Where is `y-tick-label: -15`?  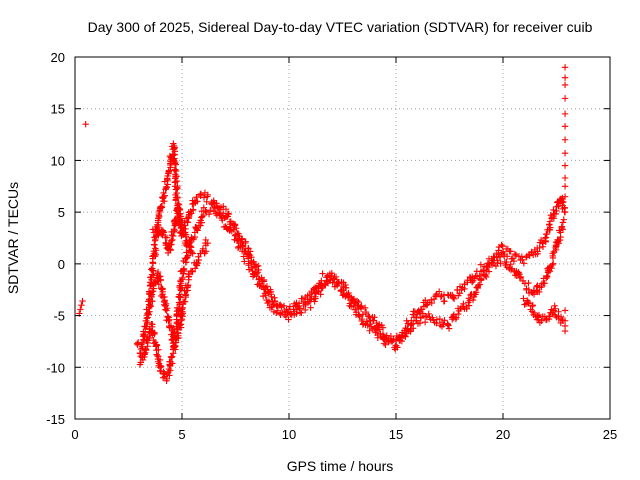 y-tick-label: -15 is located at coordinates (55, 419).